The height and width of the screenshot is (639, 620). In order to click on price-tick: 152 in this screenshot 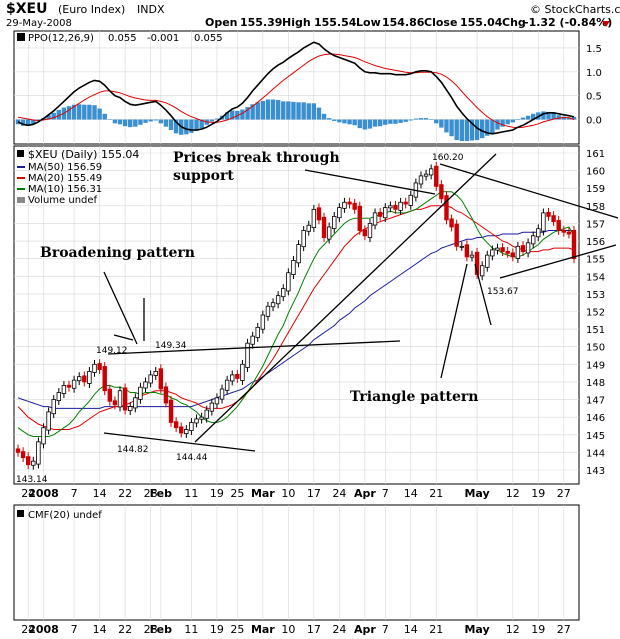, I will do `click(595, 313)`.